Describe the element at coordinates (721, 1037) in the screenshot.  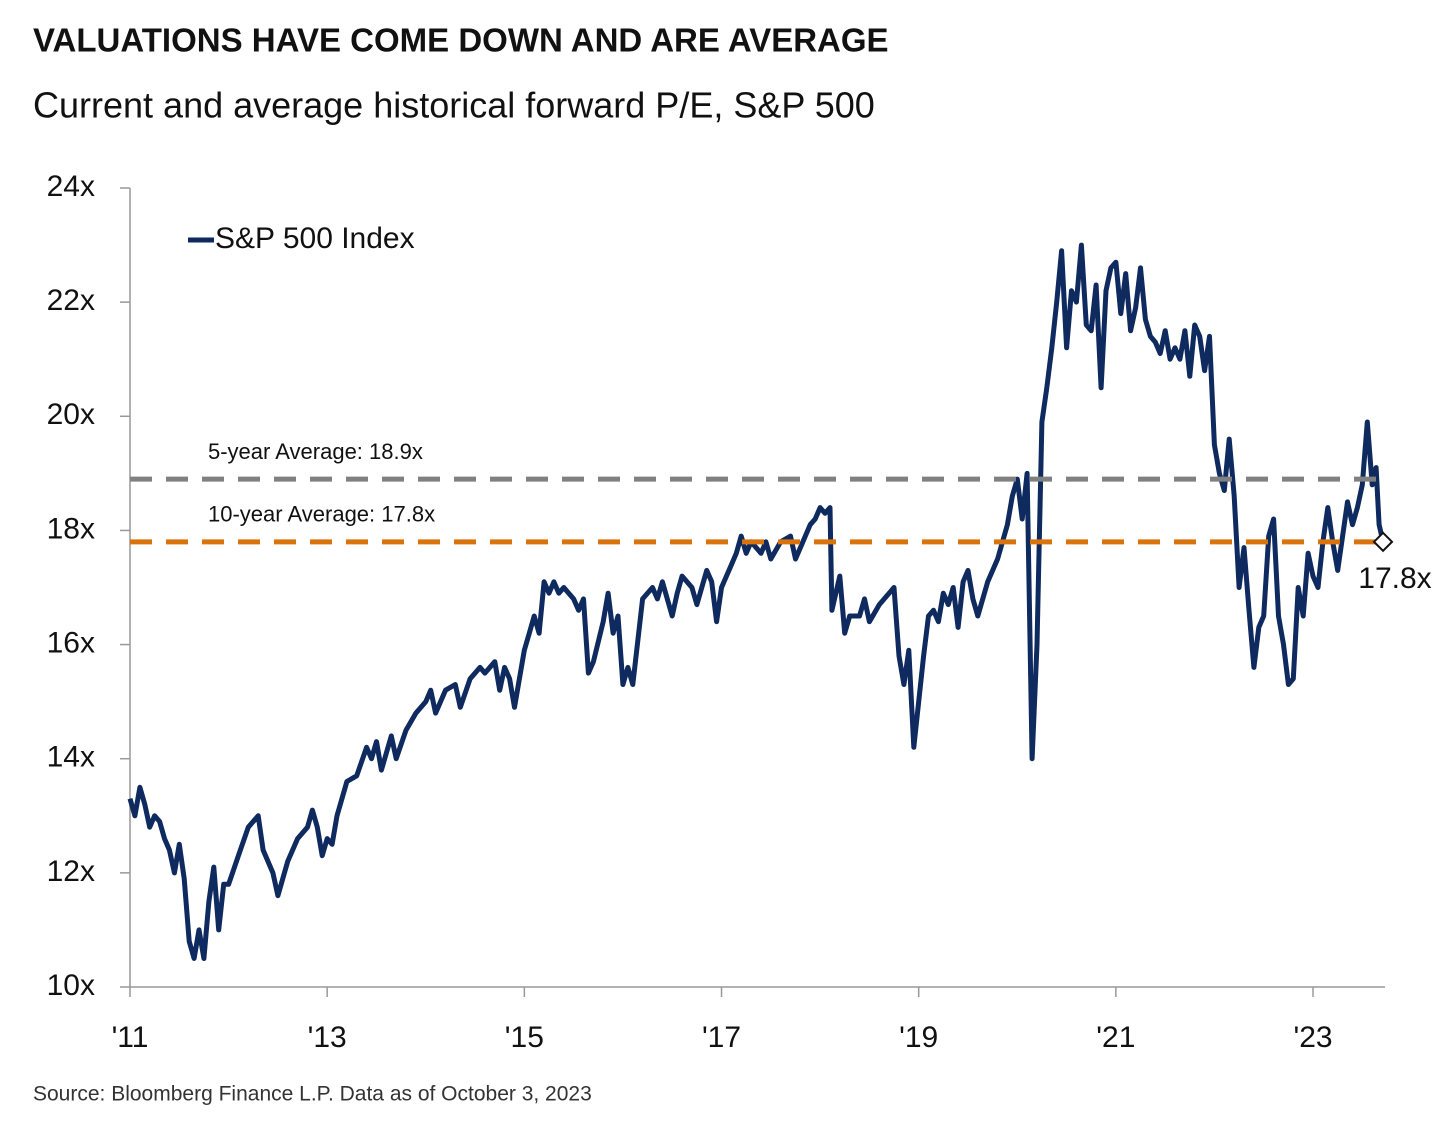
I see `x-tick-label: '17` at that location.